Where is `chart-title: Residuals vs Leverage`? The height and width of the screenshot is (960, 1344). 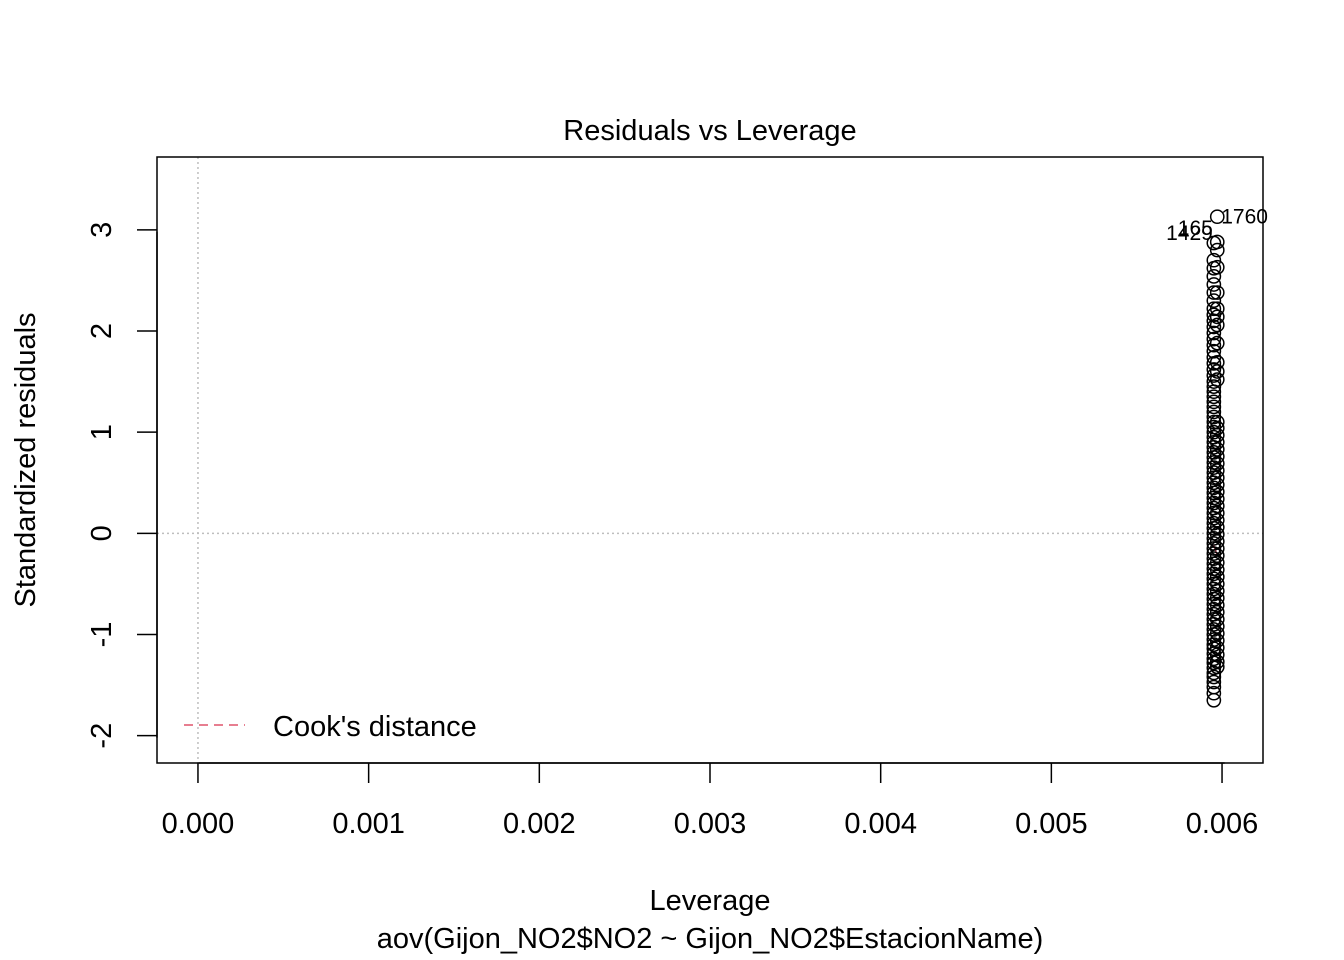 chart-title: Residuals vs Leverage is located at coordinates (709, 131).